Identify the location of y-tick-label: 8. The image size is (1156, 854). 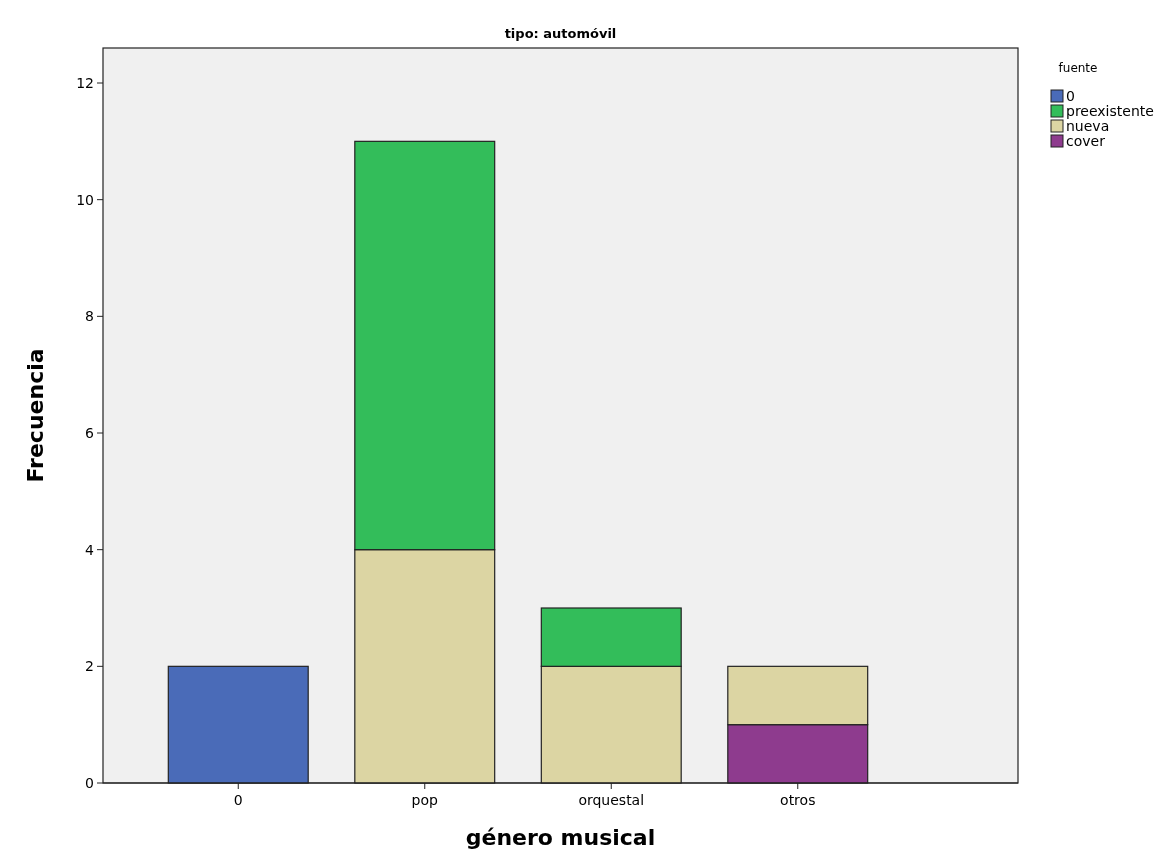
(89, 316).